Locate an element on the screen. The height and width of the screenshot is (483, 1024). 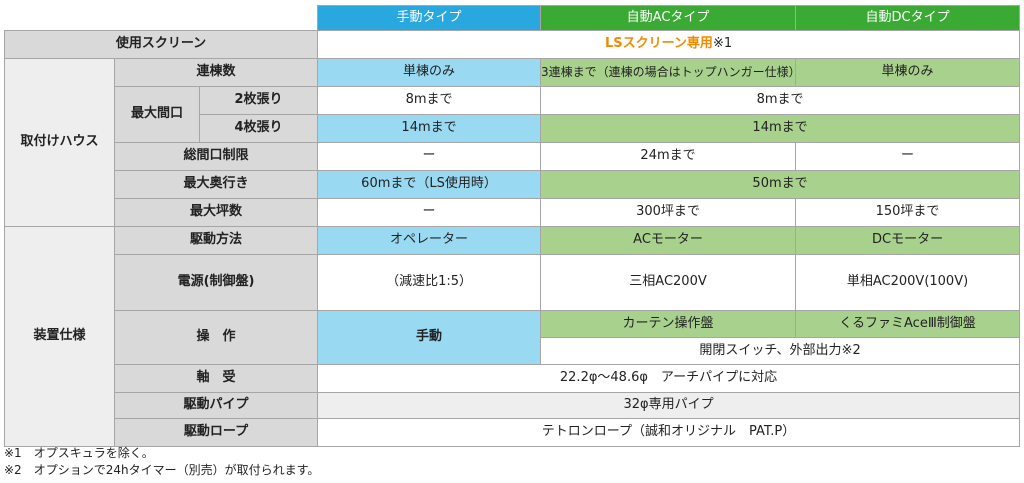
header-blank is located at coordinates (161, 18).